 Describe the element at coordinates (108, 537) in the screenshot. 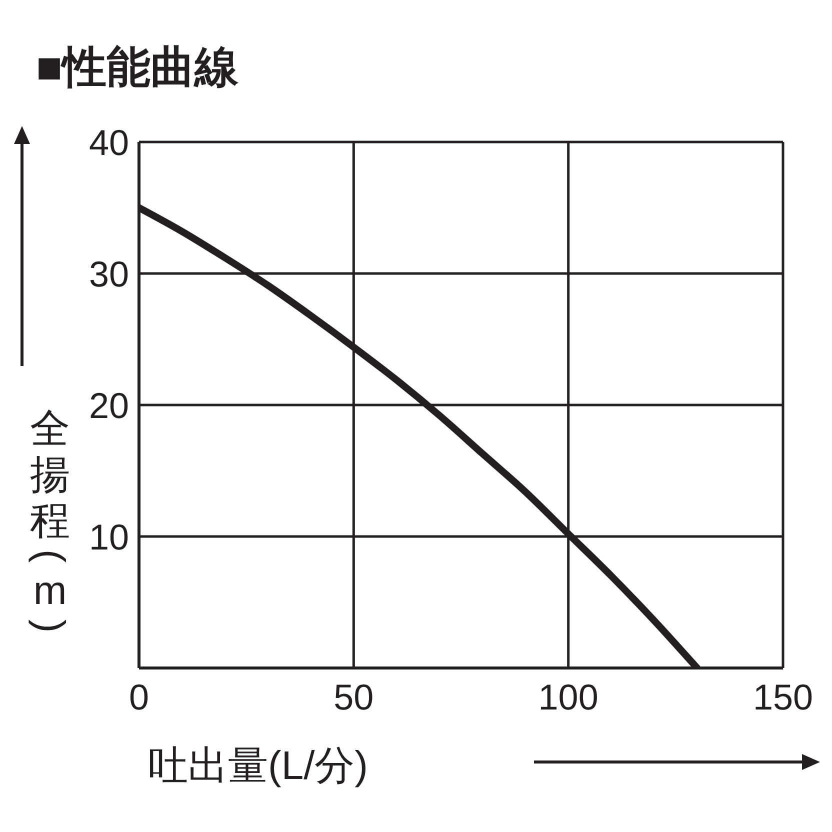

I see `y-tick-label: 10` at that location.